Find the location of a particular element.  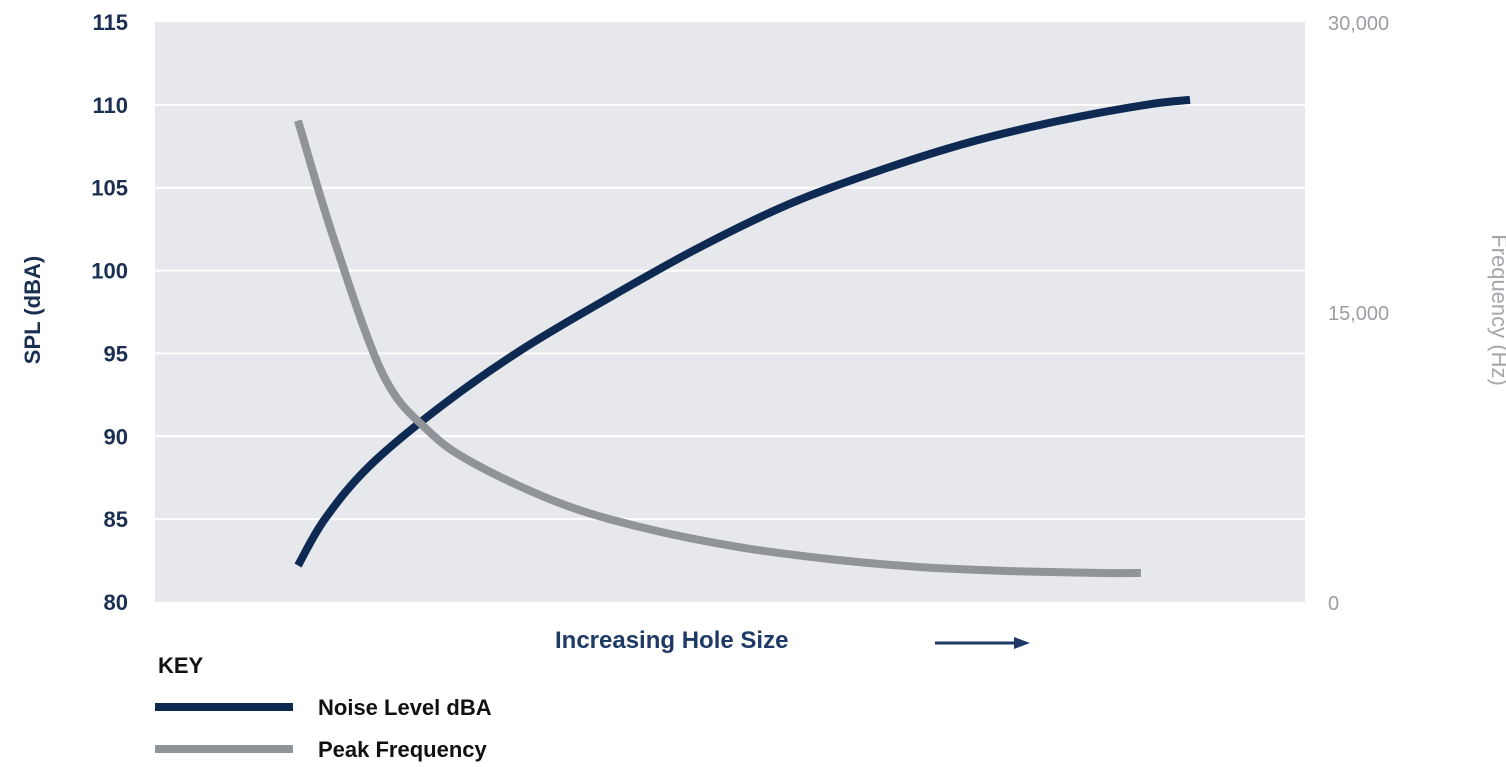

left-tick-label: 90 is located at coordinates (116, 436).